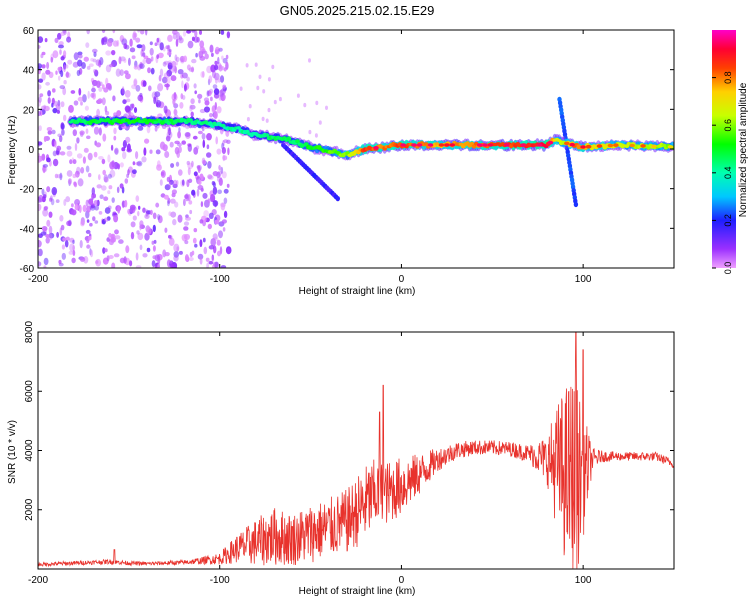 The height and width of the screenshot is (600, 750). What do you see at coordinates (29, 391) in the screenshot?
I see `snr-y-tick-label: 6000` at bounding box center [29, 391].